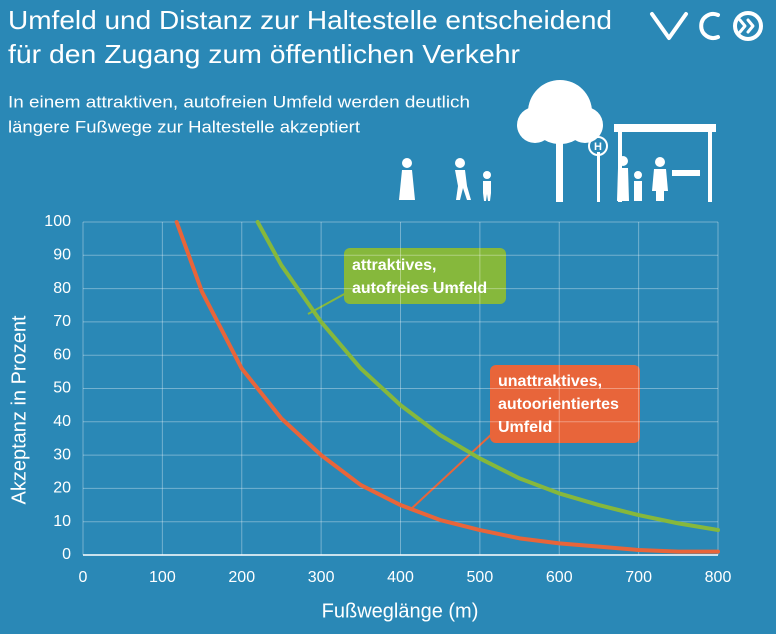  I want to click on y-tick-label: 90, so click(62, 255).